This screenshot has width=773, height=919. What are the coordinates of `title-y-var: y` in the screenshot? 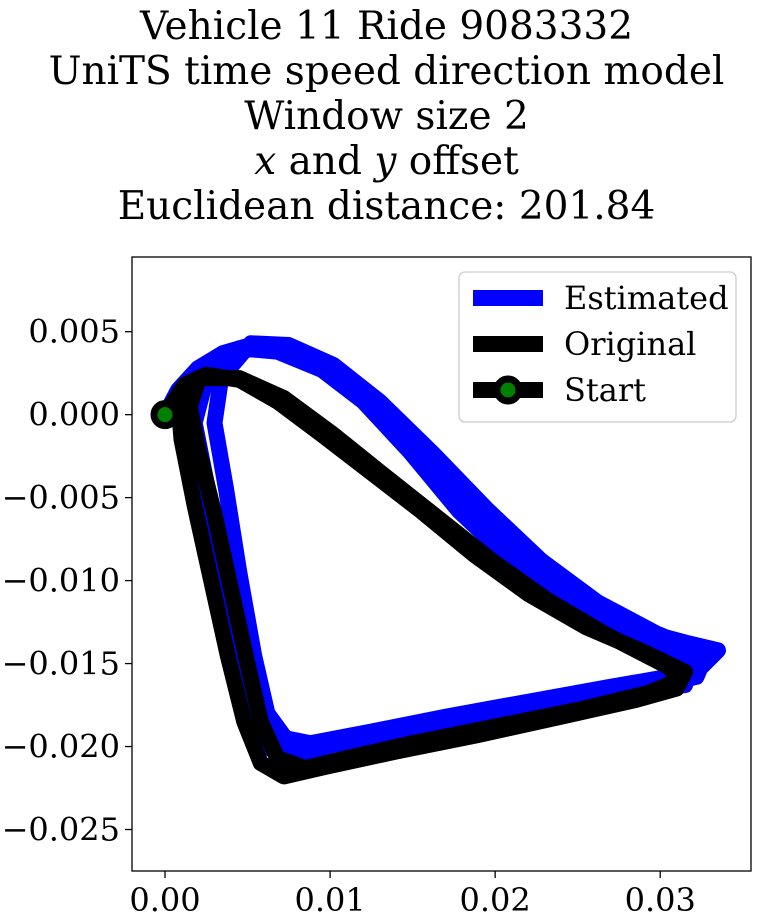 It's located at (385, 161).